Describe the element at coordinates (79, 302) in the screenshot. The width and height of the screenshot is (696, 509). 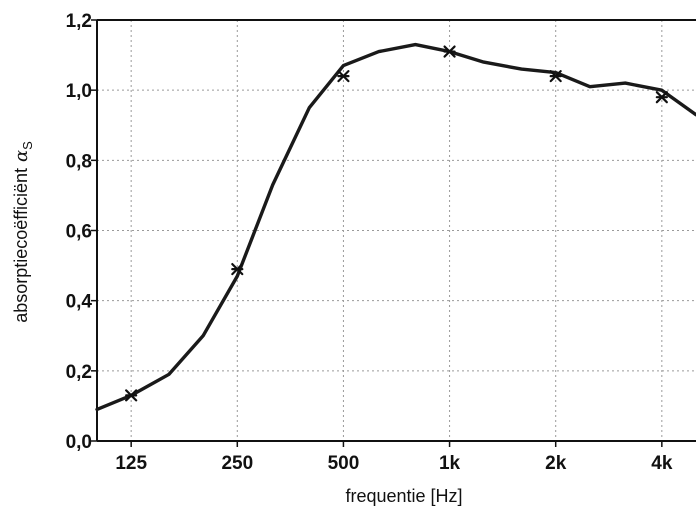
I see `y-tick-label: 0,4` at that location.